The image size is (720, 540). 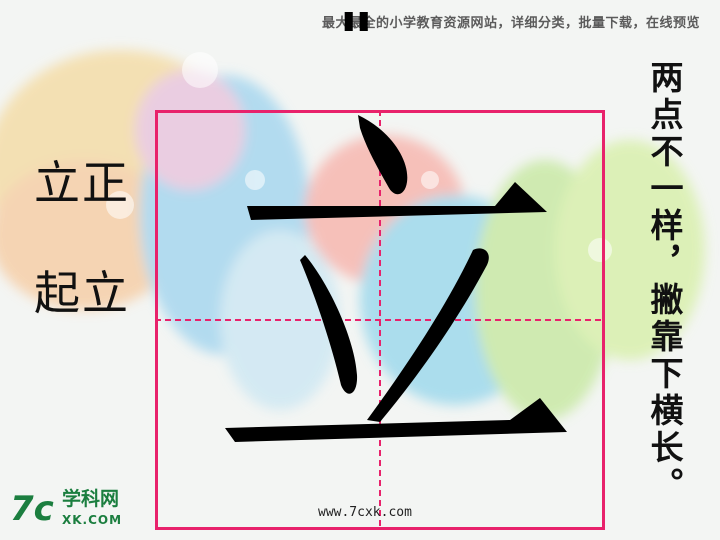 What do you see at coordinates (383, 155) in the screenshot?
I see `stroke-dot` at bounding box center [383, 155].